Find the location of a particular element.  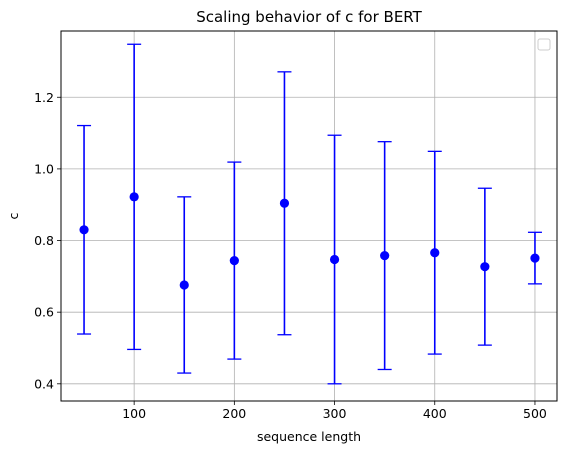

x-tick-label: 400 is located at coordinates (435, 413).